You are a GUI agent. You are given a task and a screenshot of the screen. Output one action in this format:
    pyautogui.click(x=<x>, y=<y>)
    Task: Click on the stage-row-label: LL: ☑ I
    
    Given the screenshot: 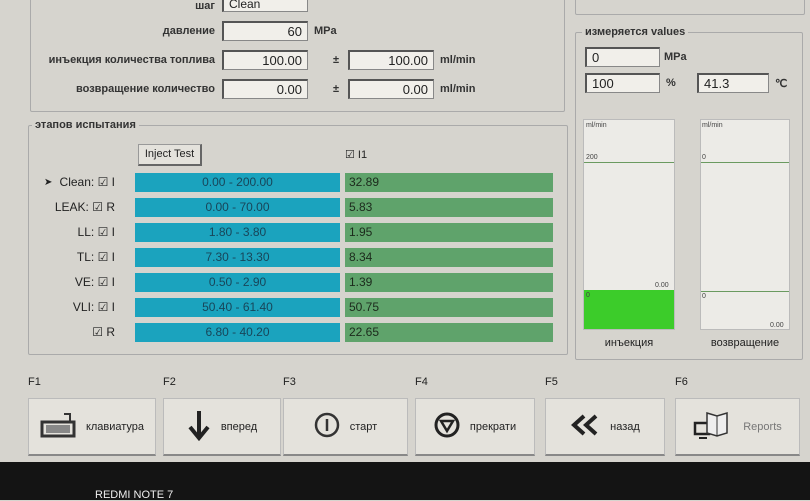 What is the action you would take?
    pyautogui.click(x=96, y=232)
    